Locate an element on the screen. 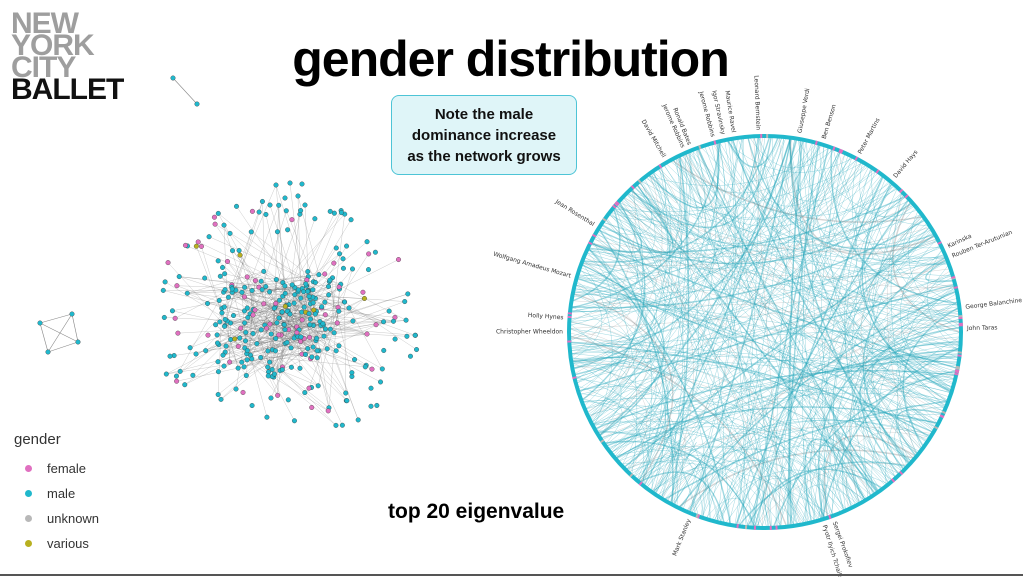 The image size is (1023, 577). legend-label: male is located at coordinates (61, 493).